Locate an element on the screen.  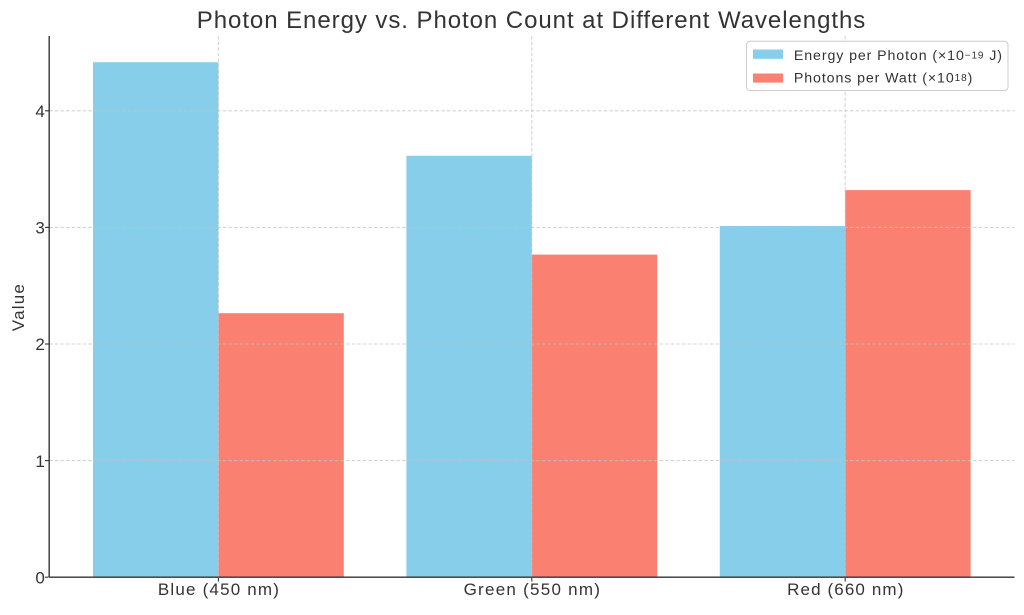
svg-text: 1 is located at coordinates (39, 461).